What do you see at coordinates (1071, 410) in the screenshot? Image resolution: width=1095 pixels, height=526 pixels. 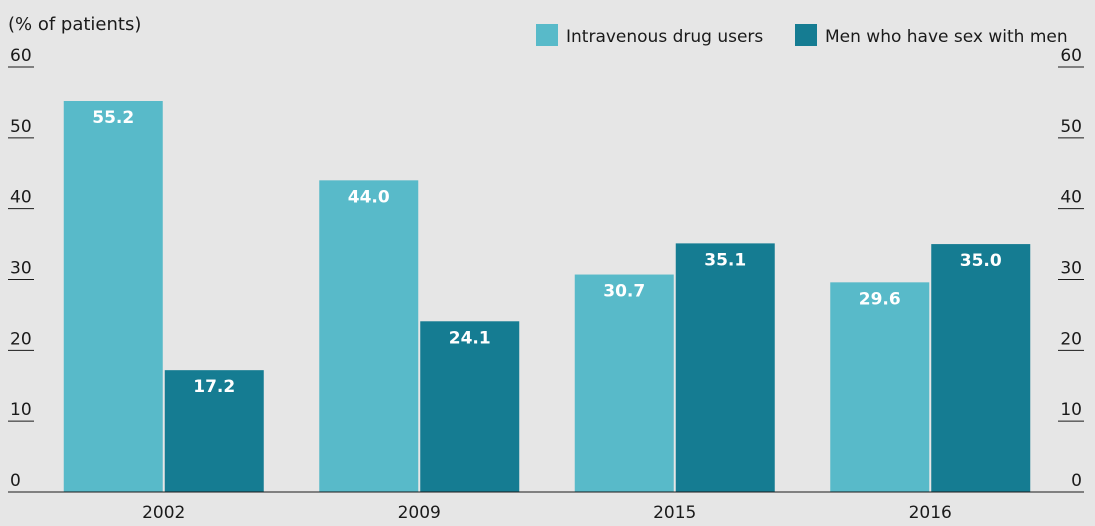 I see `y-tick-right: 10` at bounding box center [1071, 410].